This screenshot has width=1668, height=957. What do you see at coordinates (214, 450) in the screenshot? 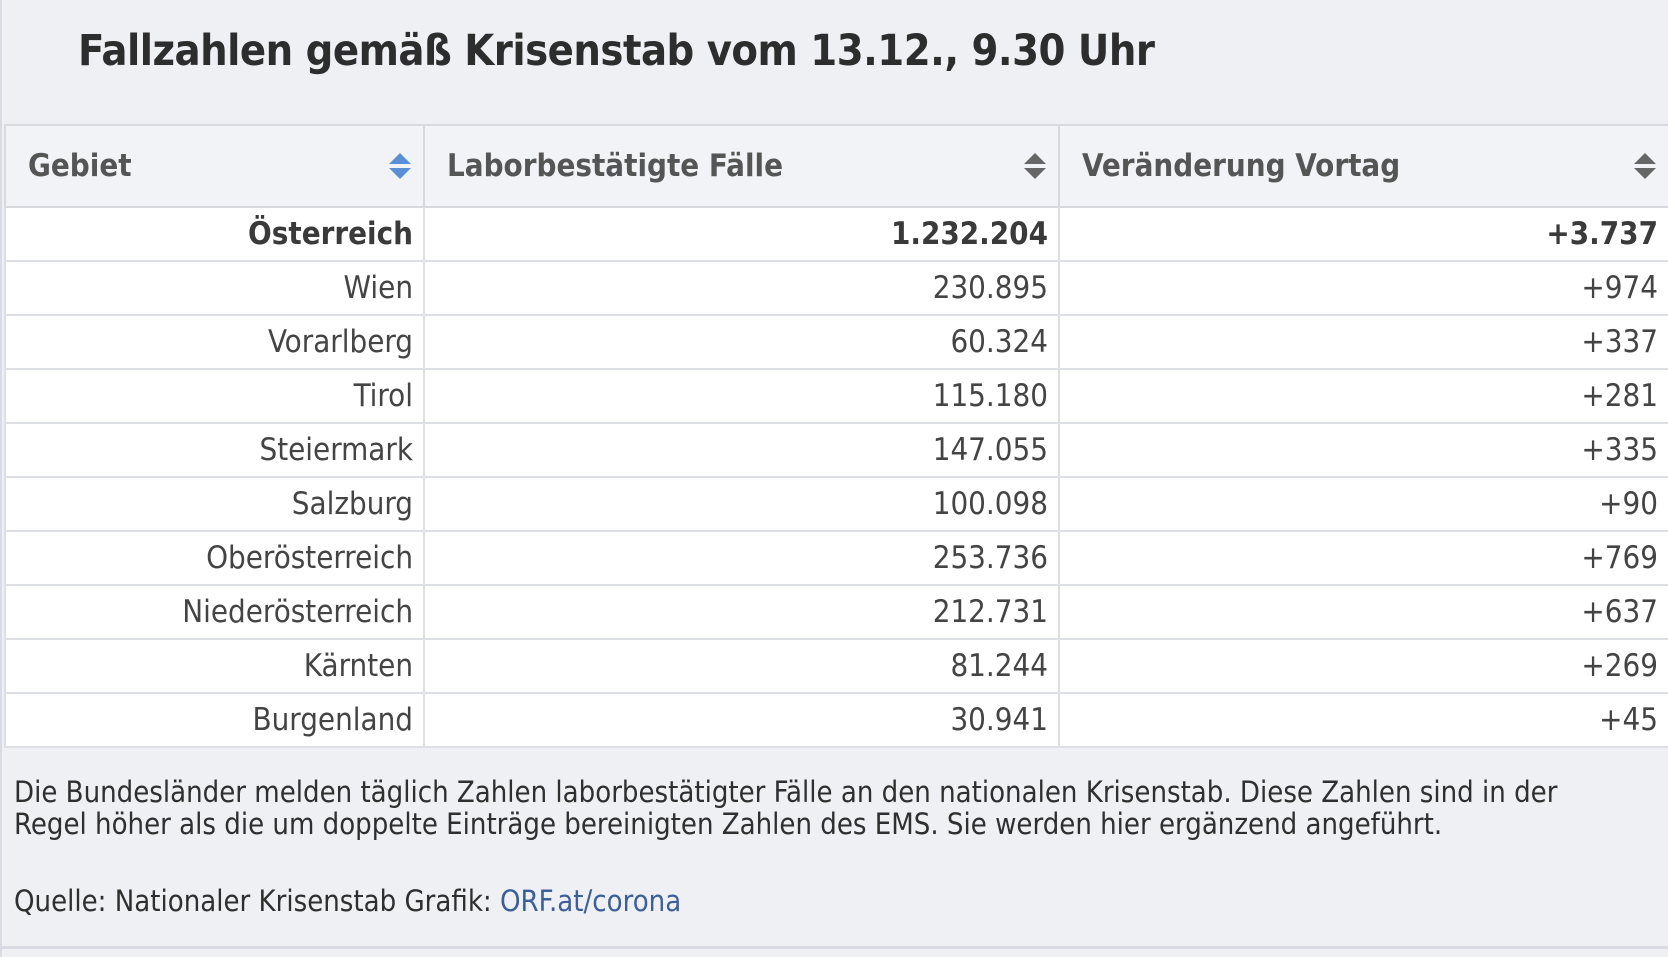
I see `cell-gebiet: Steiermark` at bounding box center [214, 450].